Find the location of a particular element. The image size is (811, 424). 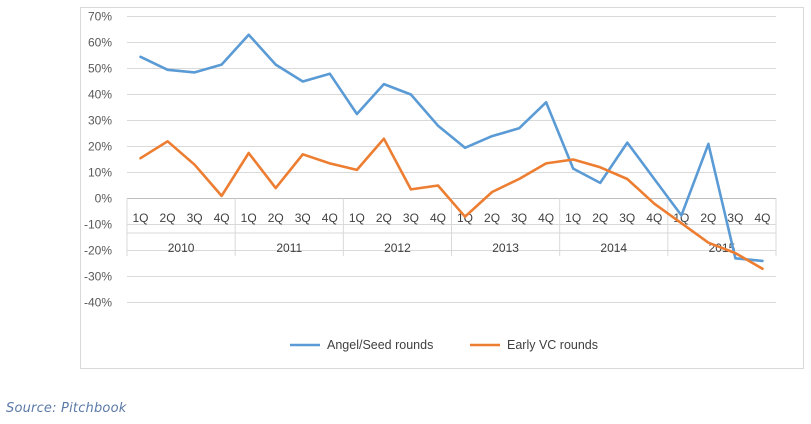

legend-label: Angel/Seed rounds is located at coordinates (380, 345).